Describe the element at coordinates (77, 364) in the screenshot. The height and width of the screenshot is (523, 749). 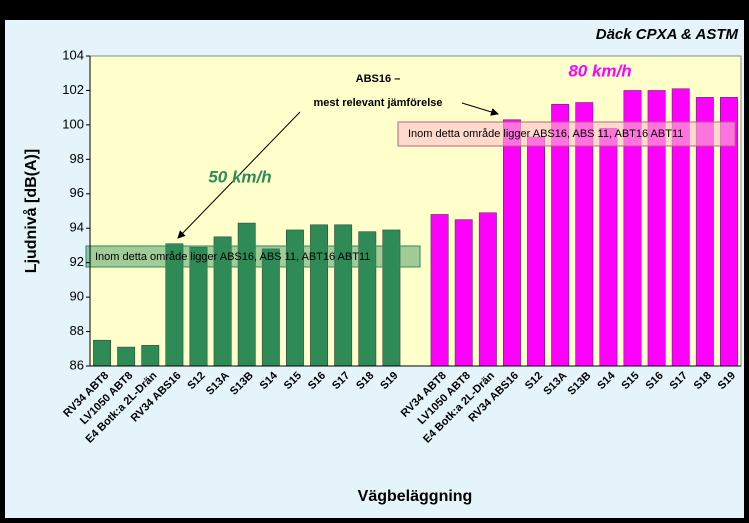
I see `y-tick-label: 86` at that location.